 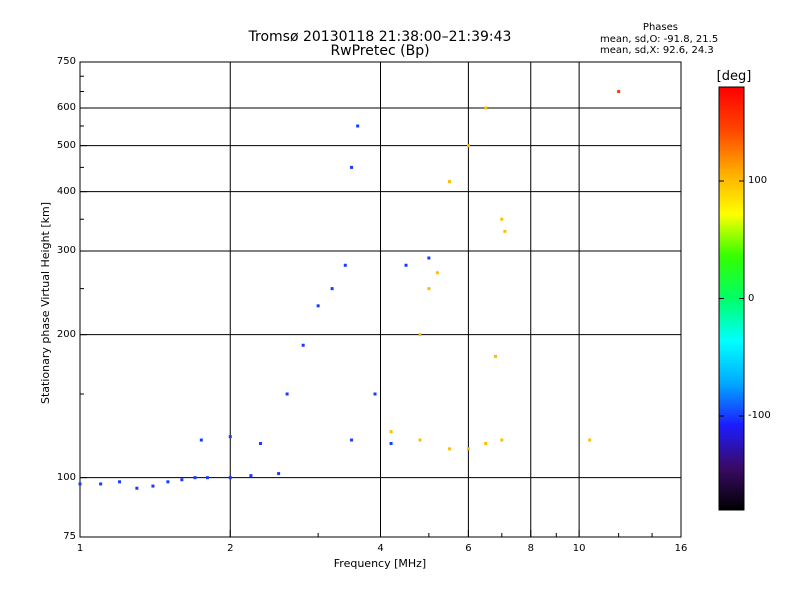 I want to click on y-tick-label: 75, so click(x=69, y=536).